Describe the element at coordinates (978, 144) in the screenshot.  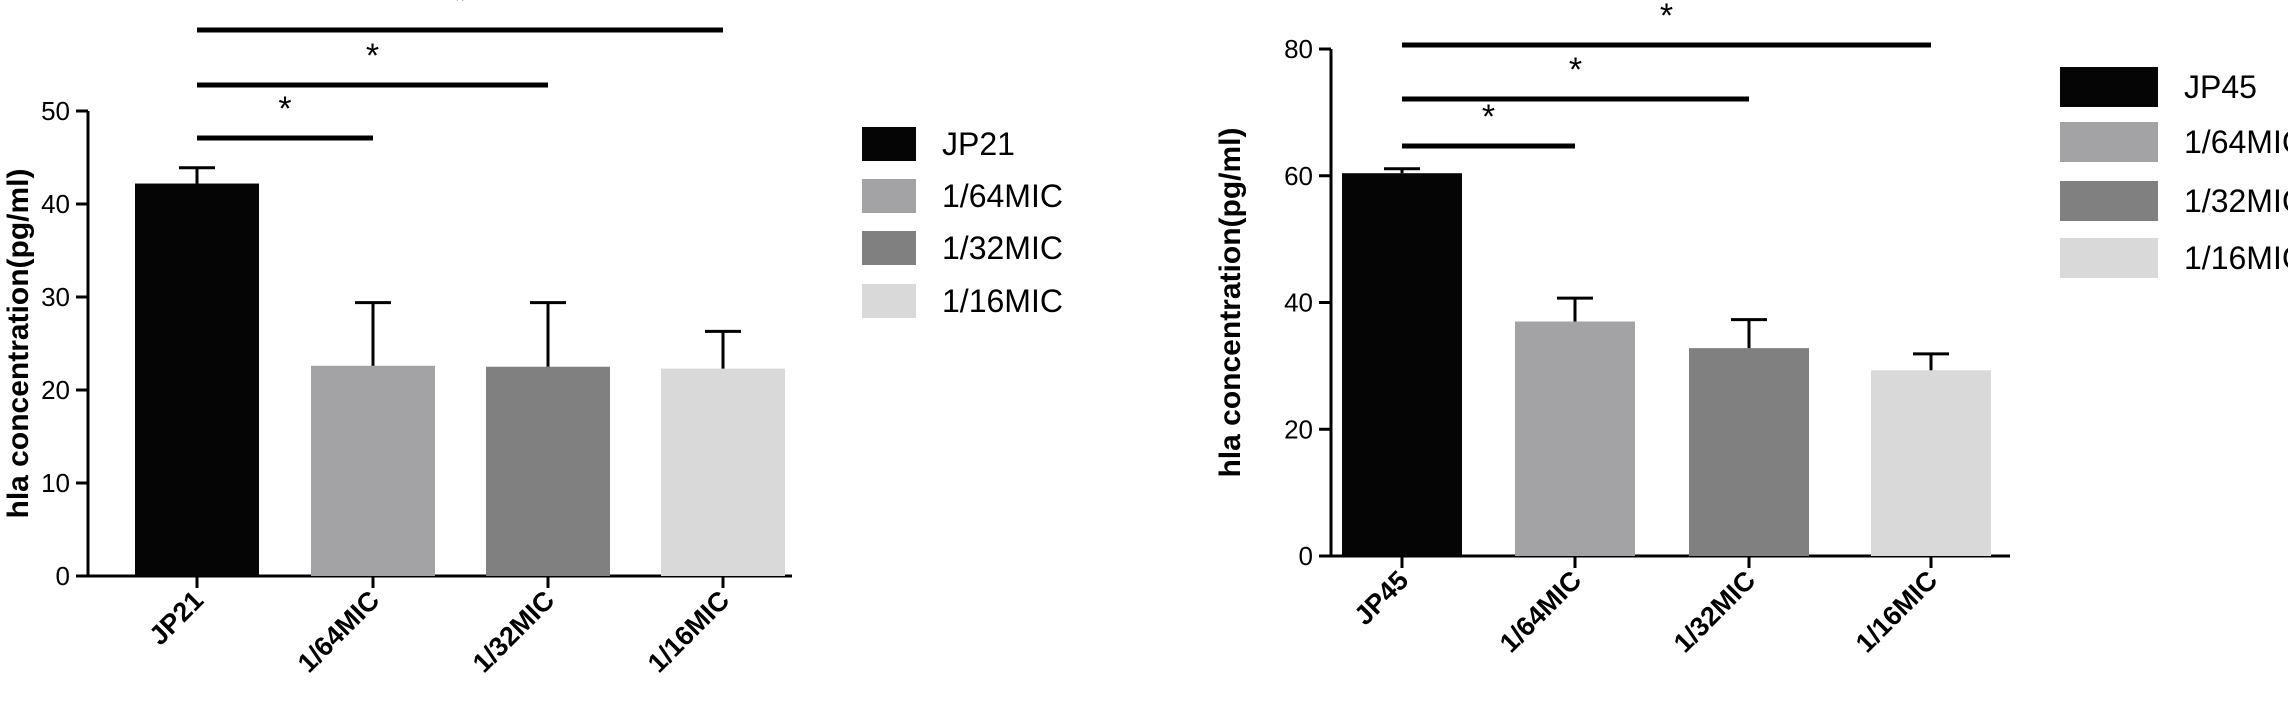
I see `legend-label: JP21` at that location.